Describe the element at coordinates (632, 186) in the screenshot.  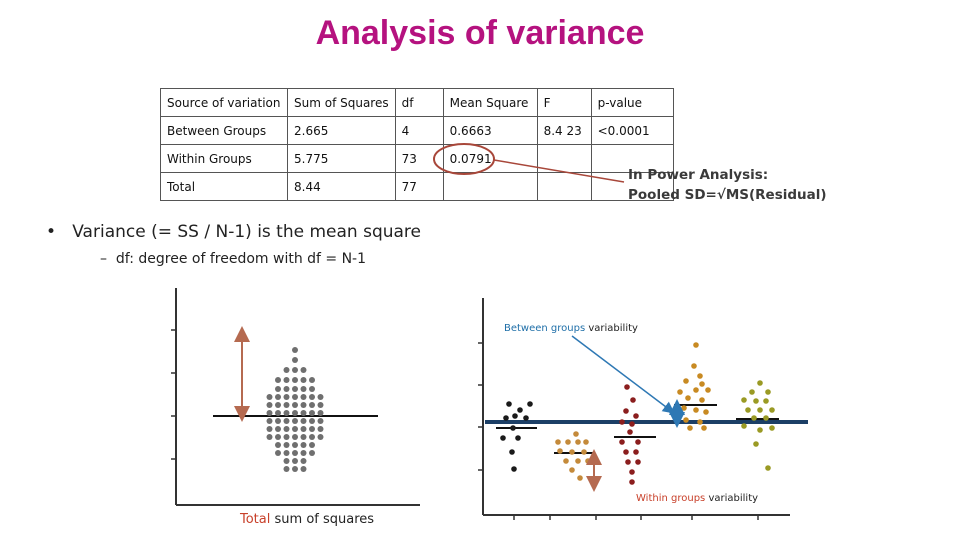
I see `cell-p` at that location.